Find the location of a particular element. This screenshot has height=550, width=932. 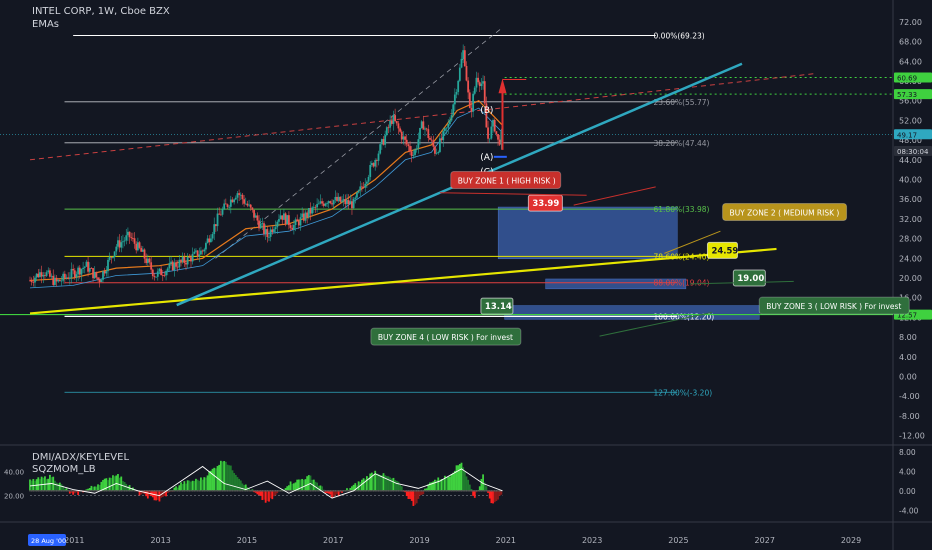

date-badge is located at coordinates (47, 540).